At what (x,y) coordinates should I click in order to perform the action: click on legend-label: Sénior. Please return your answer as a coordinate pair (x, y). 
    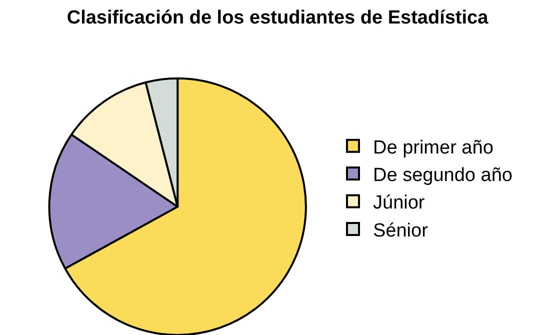
    Looking at the image, I should click on (401, 231).